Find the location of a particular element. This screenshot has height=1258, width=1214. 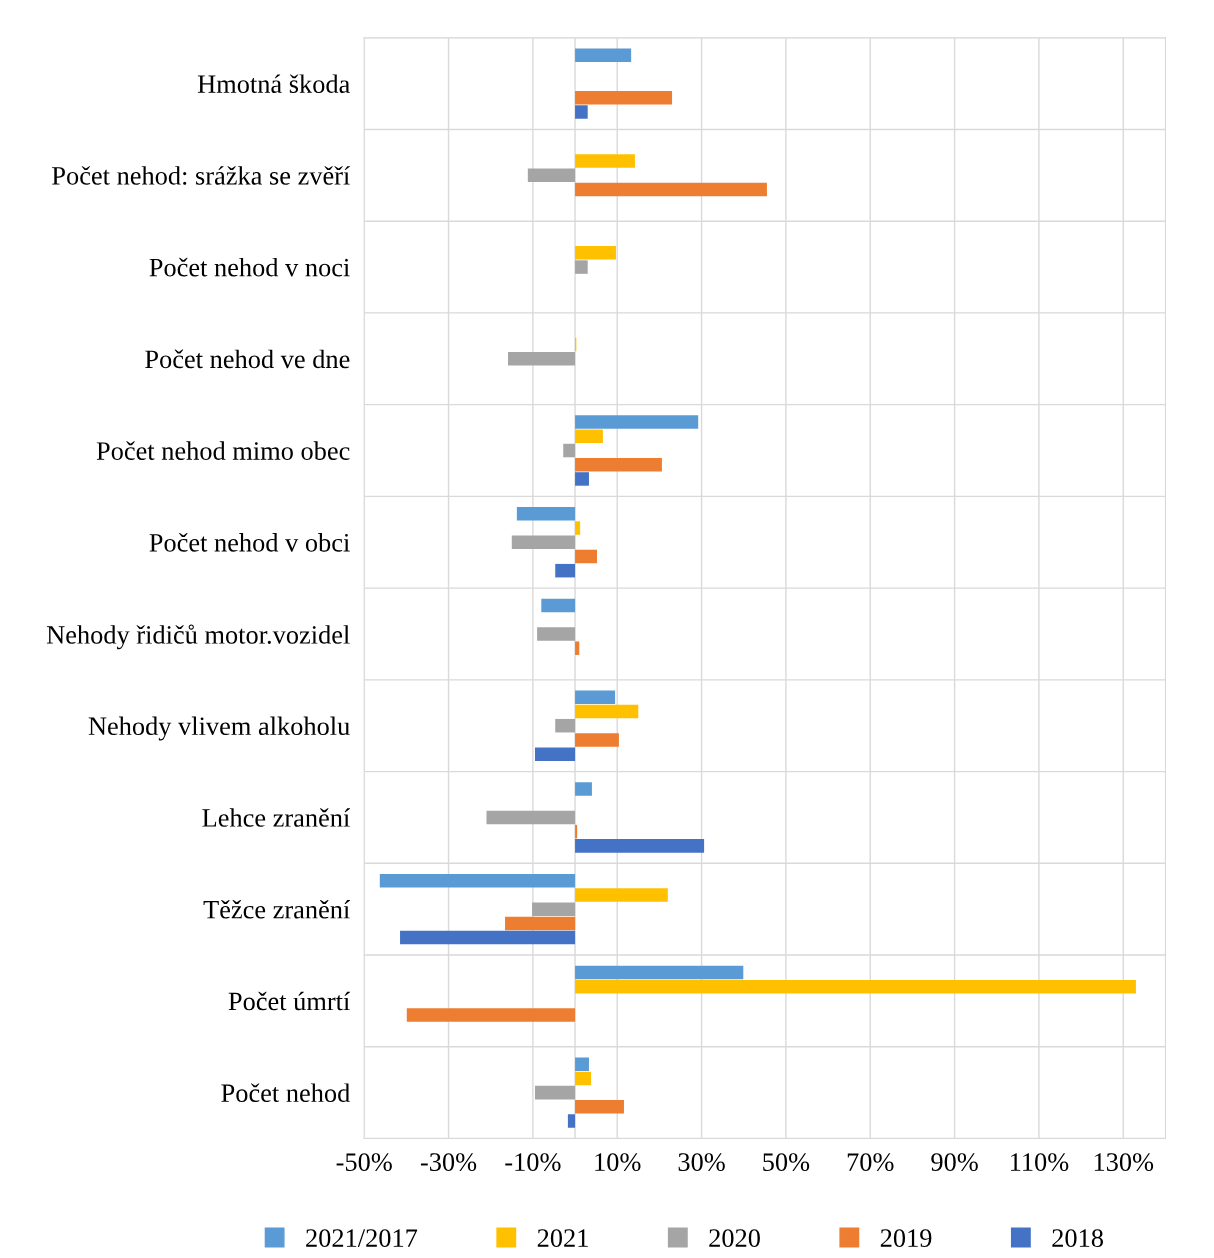

y-tick-label: Počet nehod v obci is located at coordinates (249, 542).